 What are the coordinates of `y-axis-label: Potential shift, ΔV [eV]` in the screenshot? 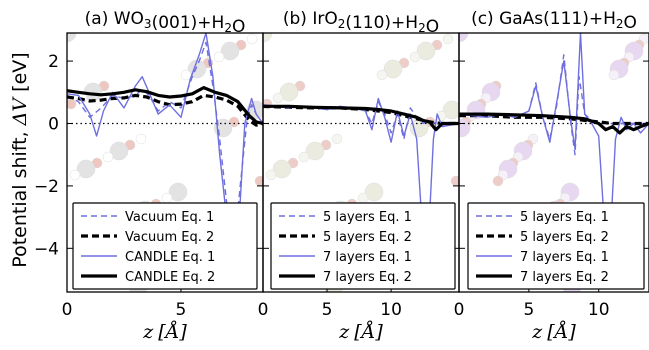 It's located at (20, 159).